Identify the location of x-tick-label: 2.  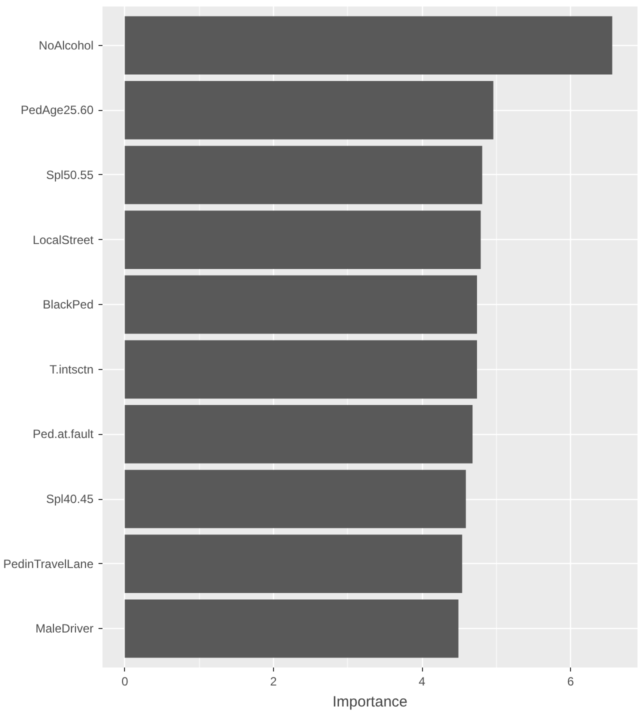
(274, 681).